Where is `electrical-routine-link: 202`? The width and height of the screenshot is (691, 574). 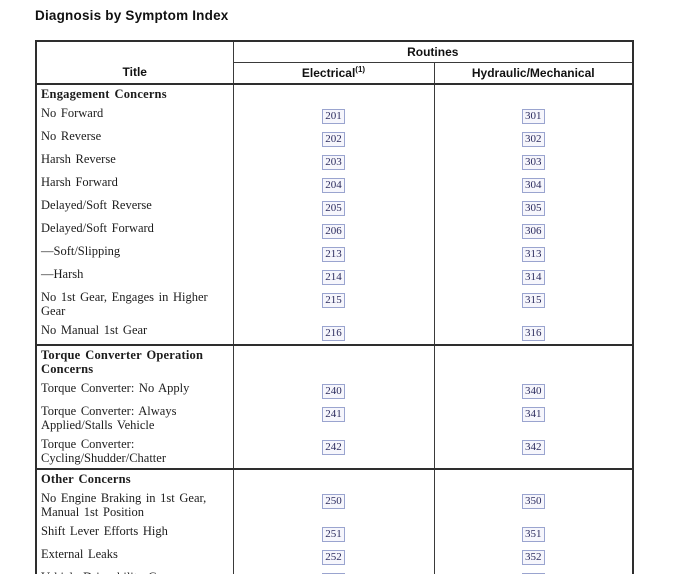 electrical-routine-link: 202 is located at coordinates (333, 139).